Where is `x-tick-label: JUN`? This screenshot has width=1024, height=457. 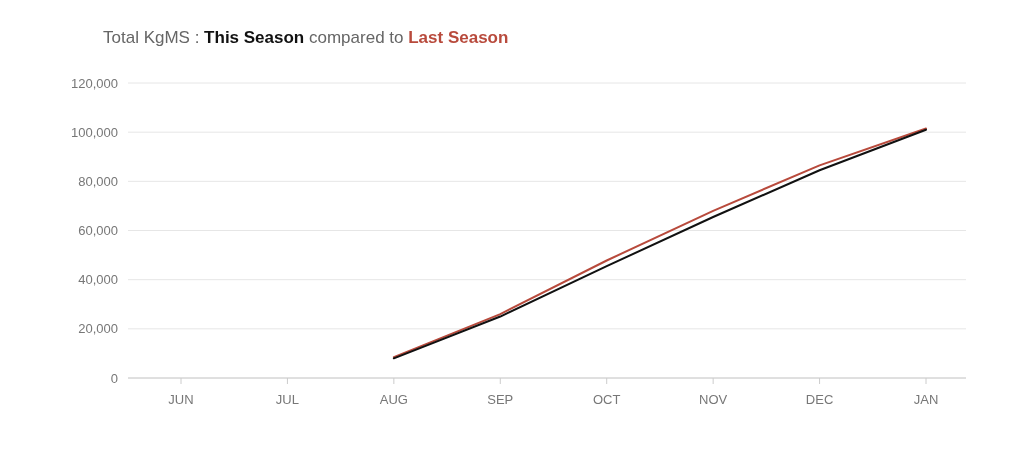 x-tick-label: JUN is located at coordinates (181, 399).